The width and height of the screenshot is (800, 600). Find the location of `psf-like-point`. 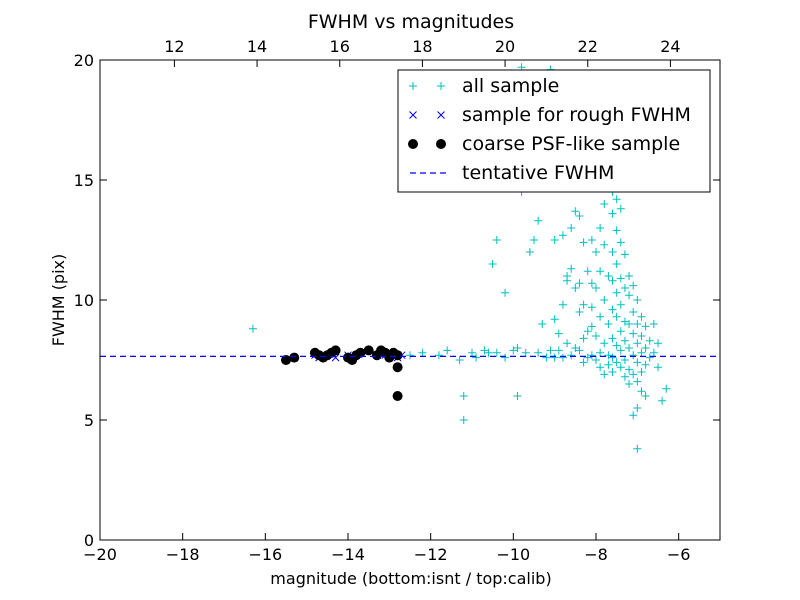

psf-like-point is located at coordinates (397, 396).